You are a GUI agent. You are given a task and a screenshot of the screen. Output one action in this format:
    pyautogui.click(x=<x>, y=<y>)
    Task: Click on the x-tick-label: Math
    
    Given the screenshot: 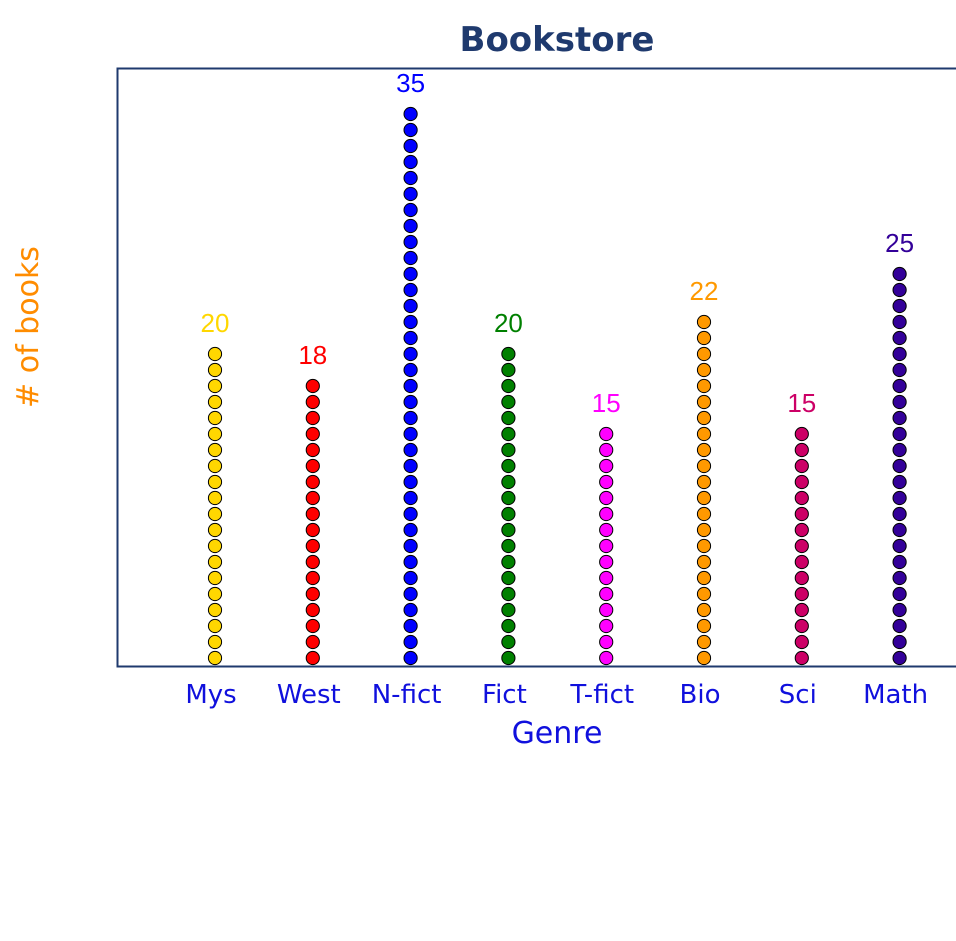 What is the action you would take?
    pyautogui.click(x=895, y=695)
    